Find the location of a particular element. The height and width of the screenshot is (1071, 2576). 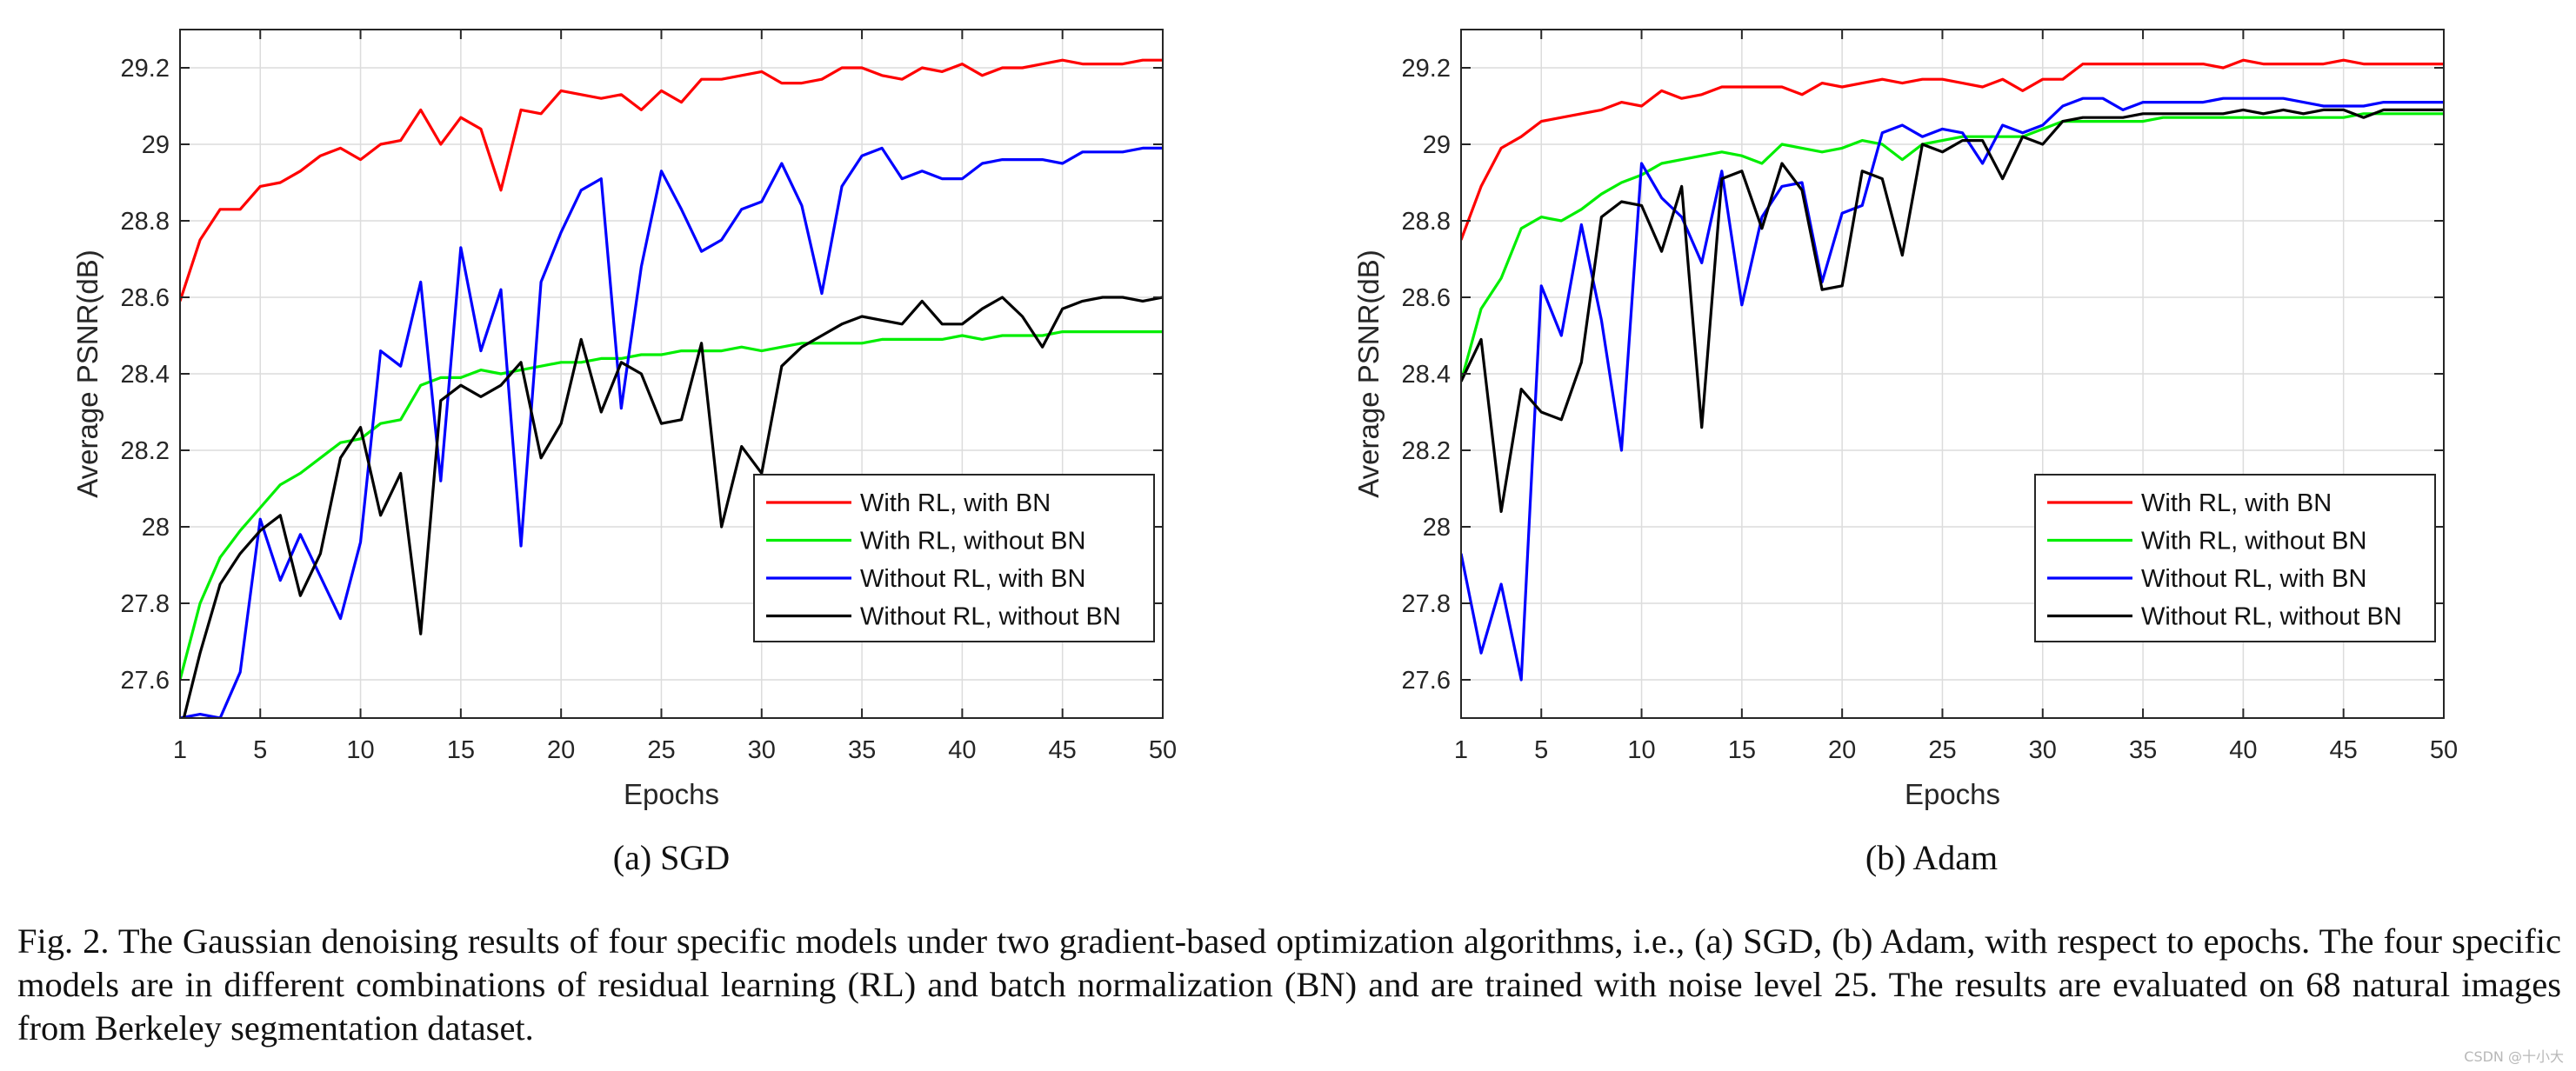

chart-b-x-tick-label: 35 is located at coordinates (2143, 750).